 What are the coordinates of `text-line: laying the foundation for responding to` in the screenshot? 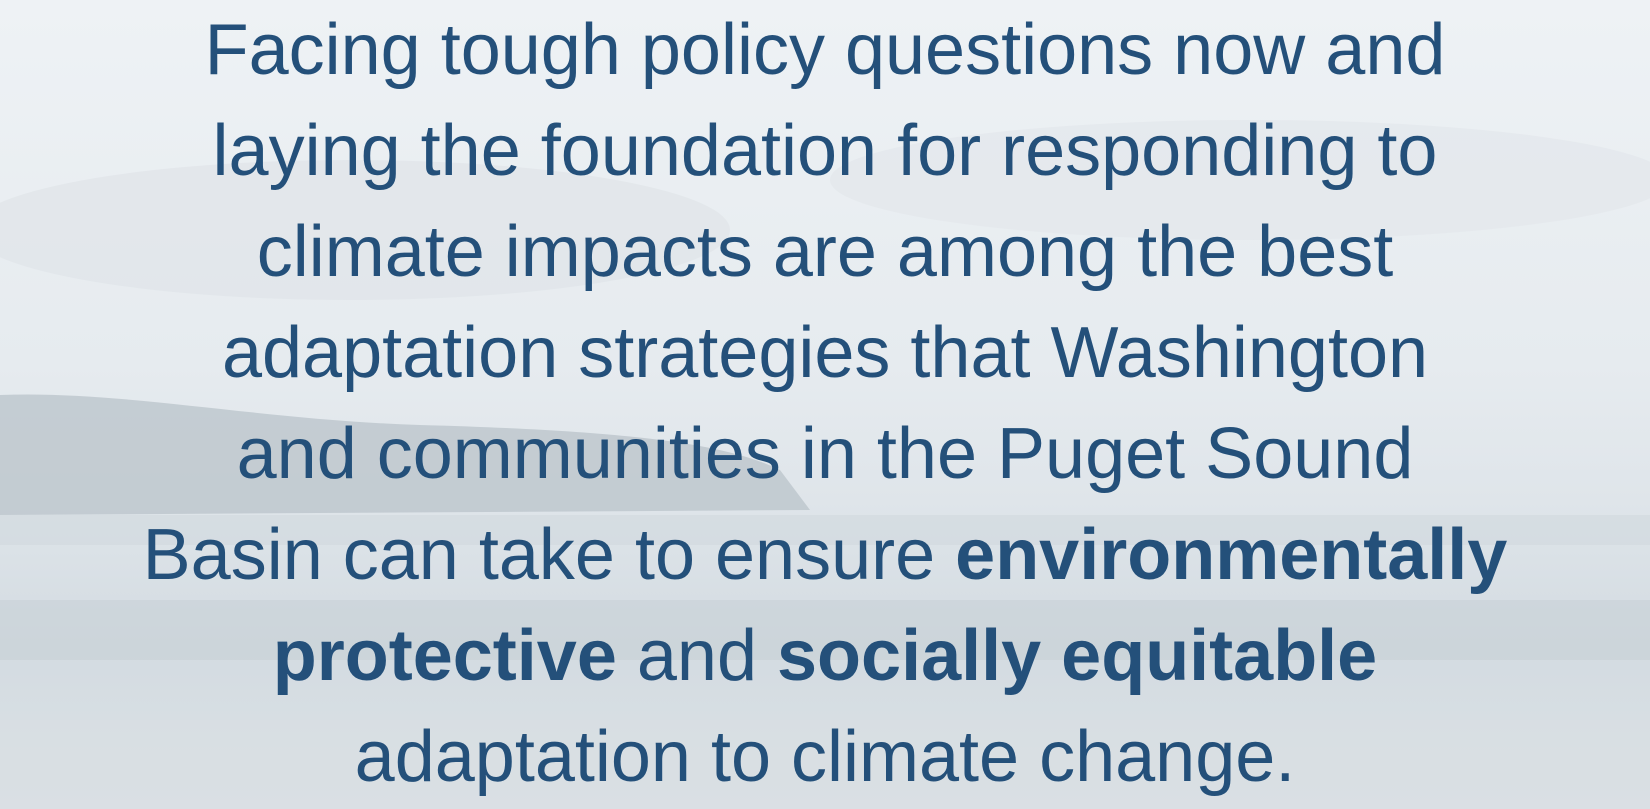 It's located at (825, 151).